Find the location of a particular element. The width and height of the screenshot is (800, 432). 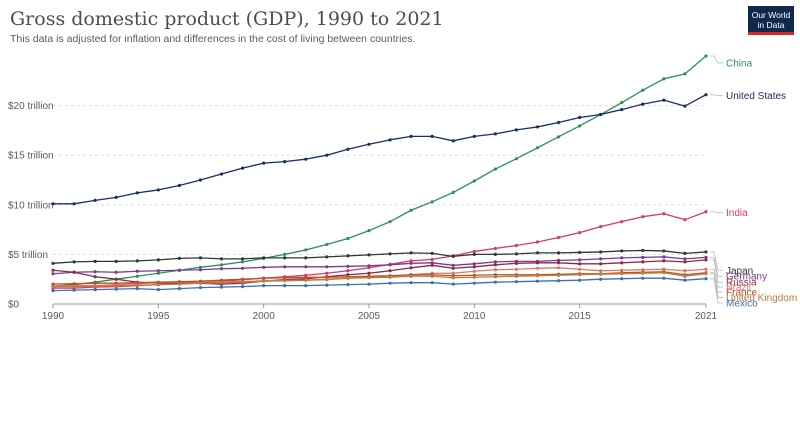

series-line-united-kingdom is located at coordinates (380, 280).